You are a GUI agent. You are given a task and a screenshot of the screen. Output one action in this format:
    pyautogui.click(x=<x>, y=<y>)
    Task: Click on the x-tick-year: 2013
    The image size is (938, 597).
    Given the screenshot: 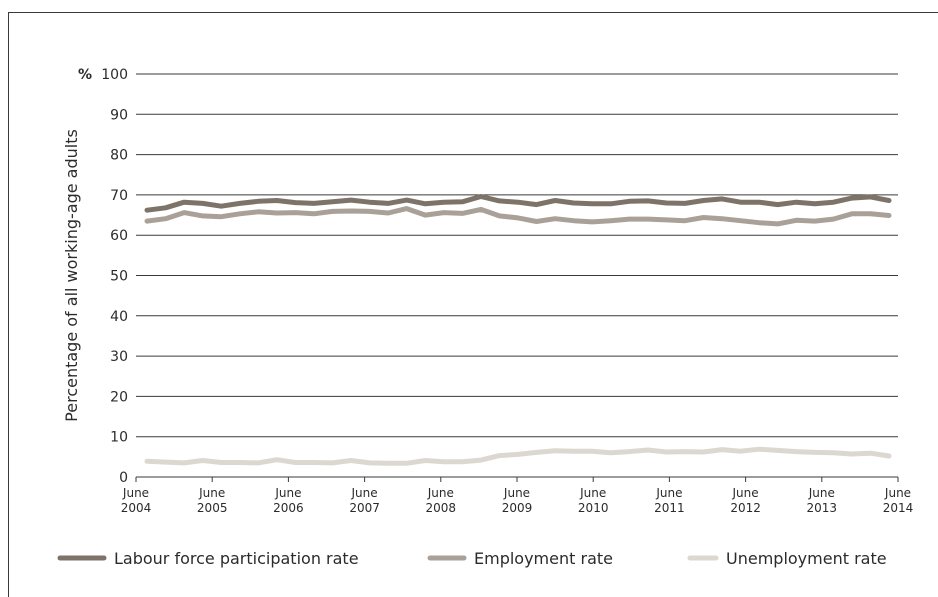 What is the action you would take?
    pyautogui.click(x=822, y=508)
    